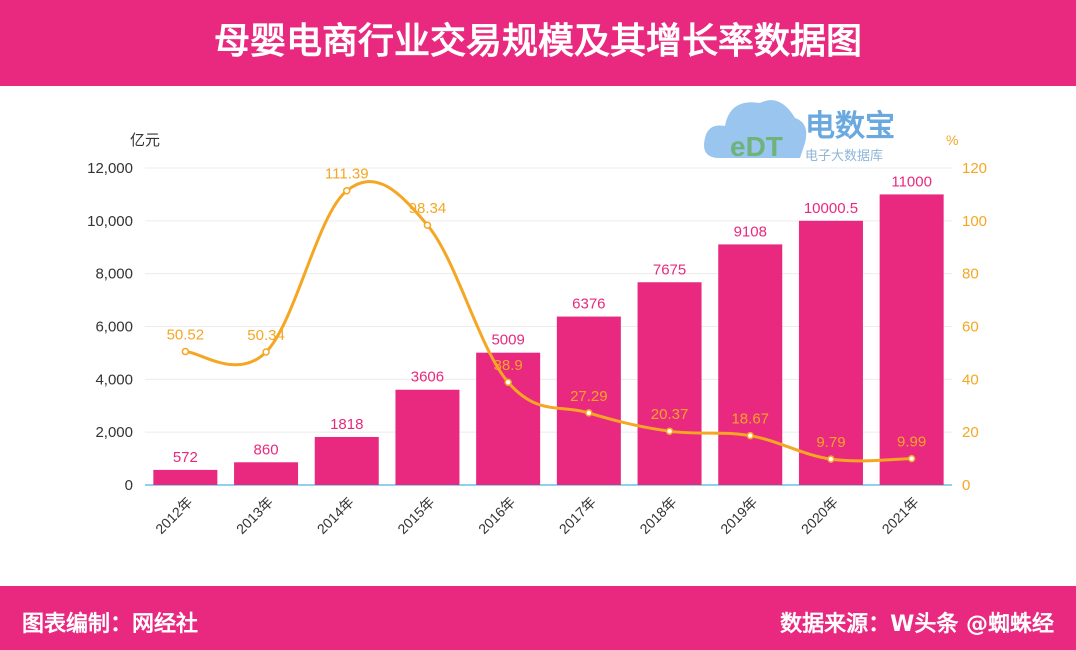 The width and height of the screenshot is (1076, 650). I want to click on y-right-tick: 80, so click(970, 274).